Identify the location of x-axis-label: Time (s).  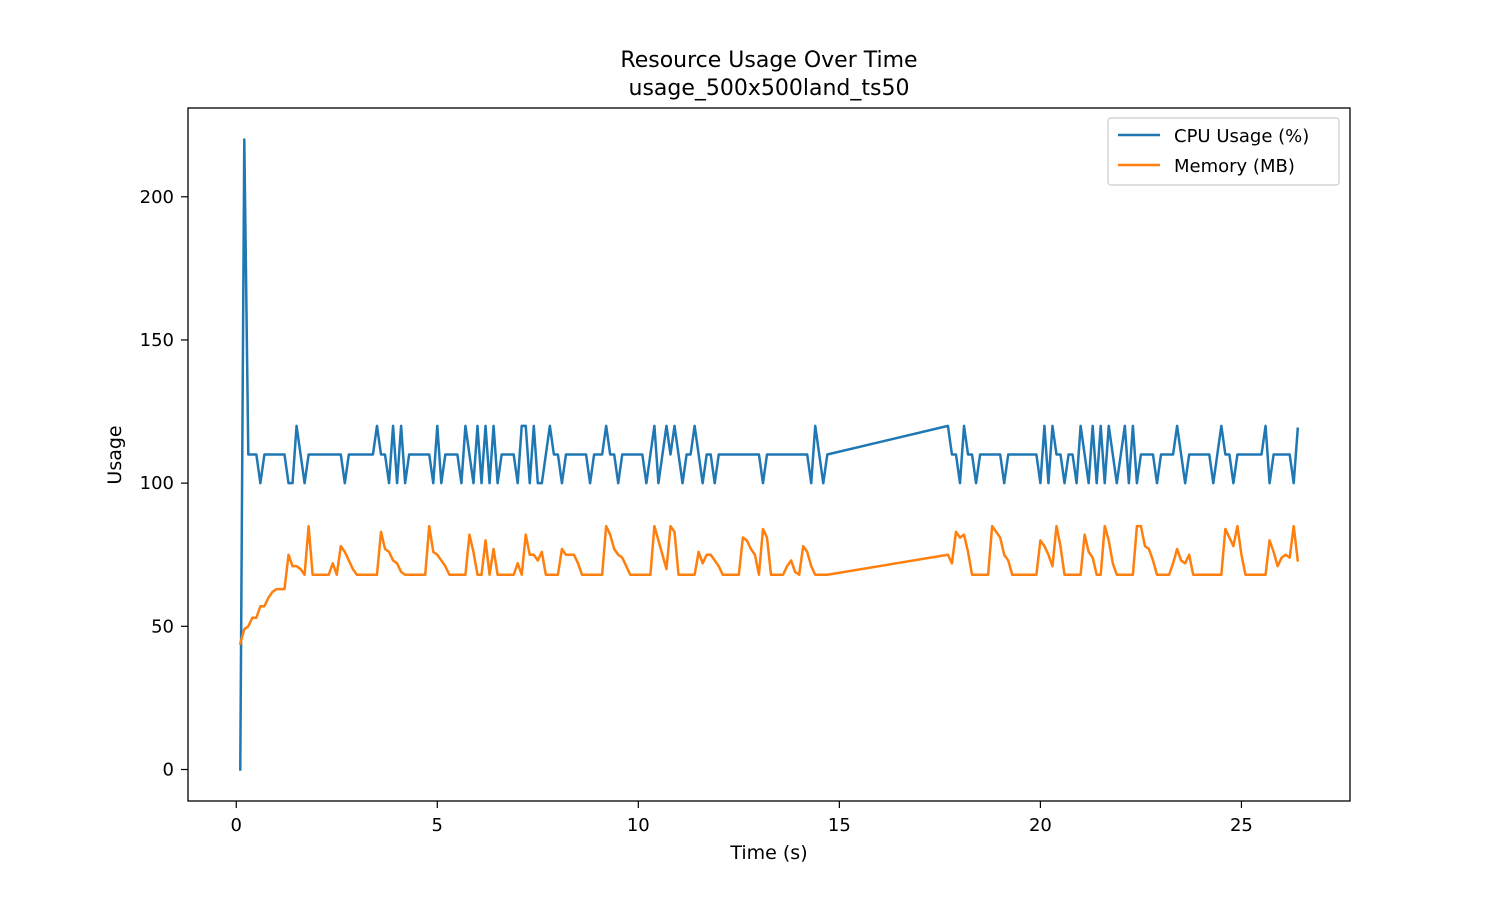
(768, 853).